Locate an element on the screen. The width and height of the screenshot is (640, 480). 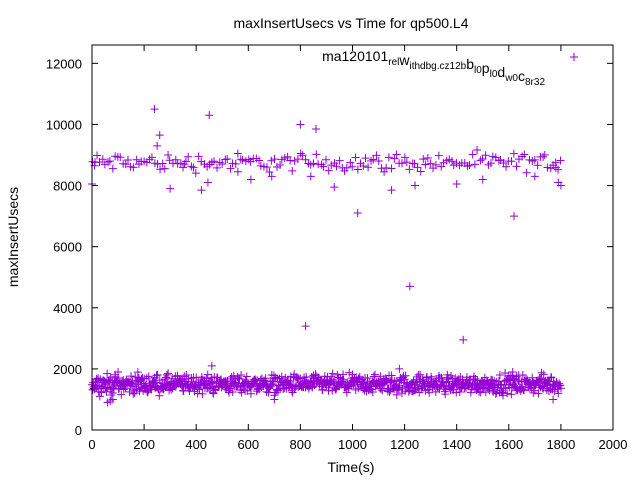
x-tick-label: 1000 is located at coordinates (352, 444).